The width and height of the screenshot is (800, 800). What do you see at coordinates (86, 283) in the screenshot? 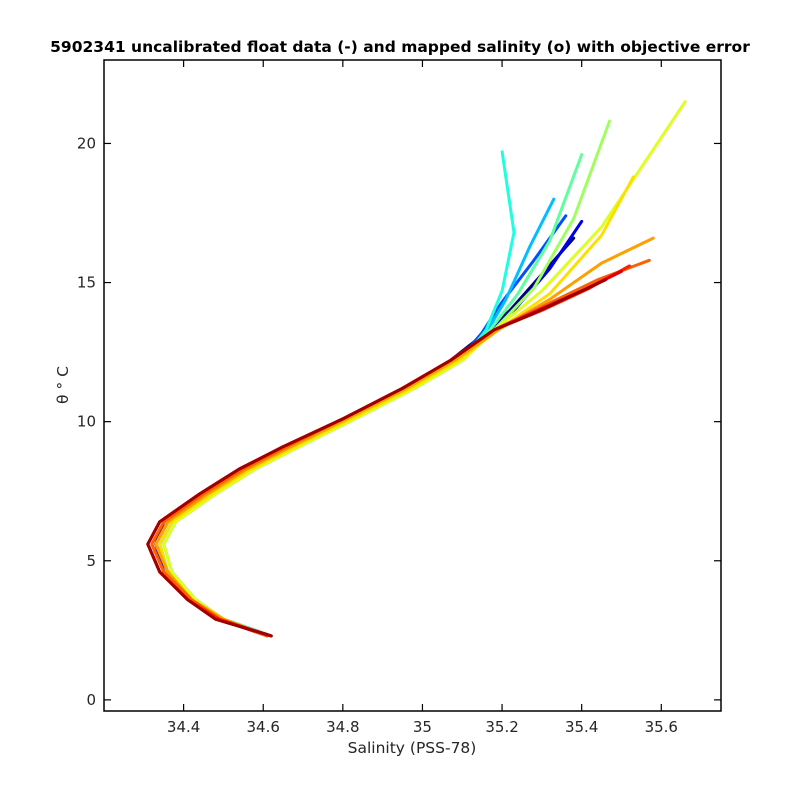
I see `y-tick-label: 15` at bounding box center [86, 283].